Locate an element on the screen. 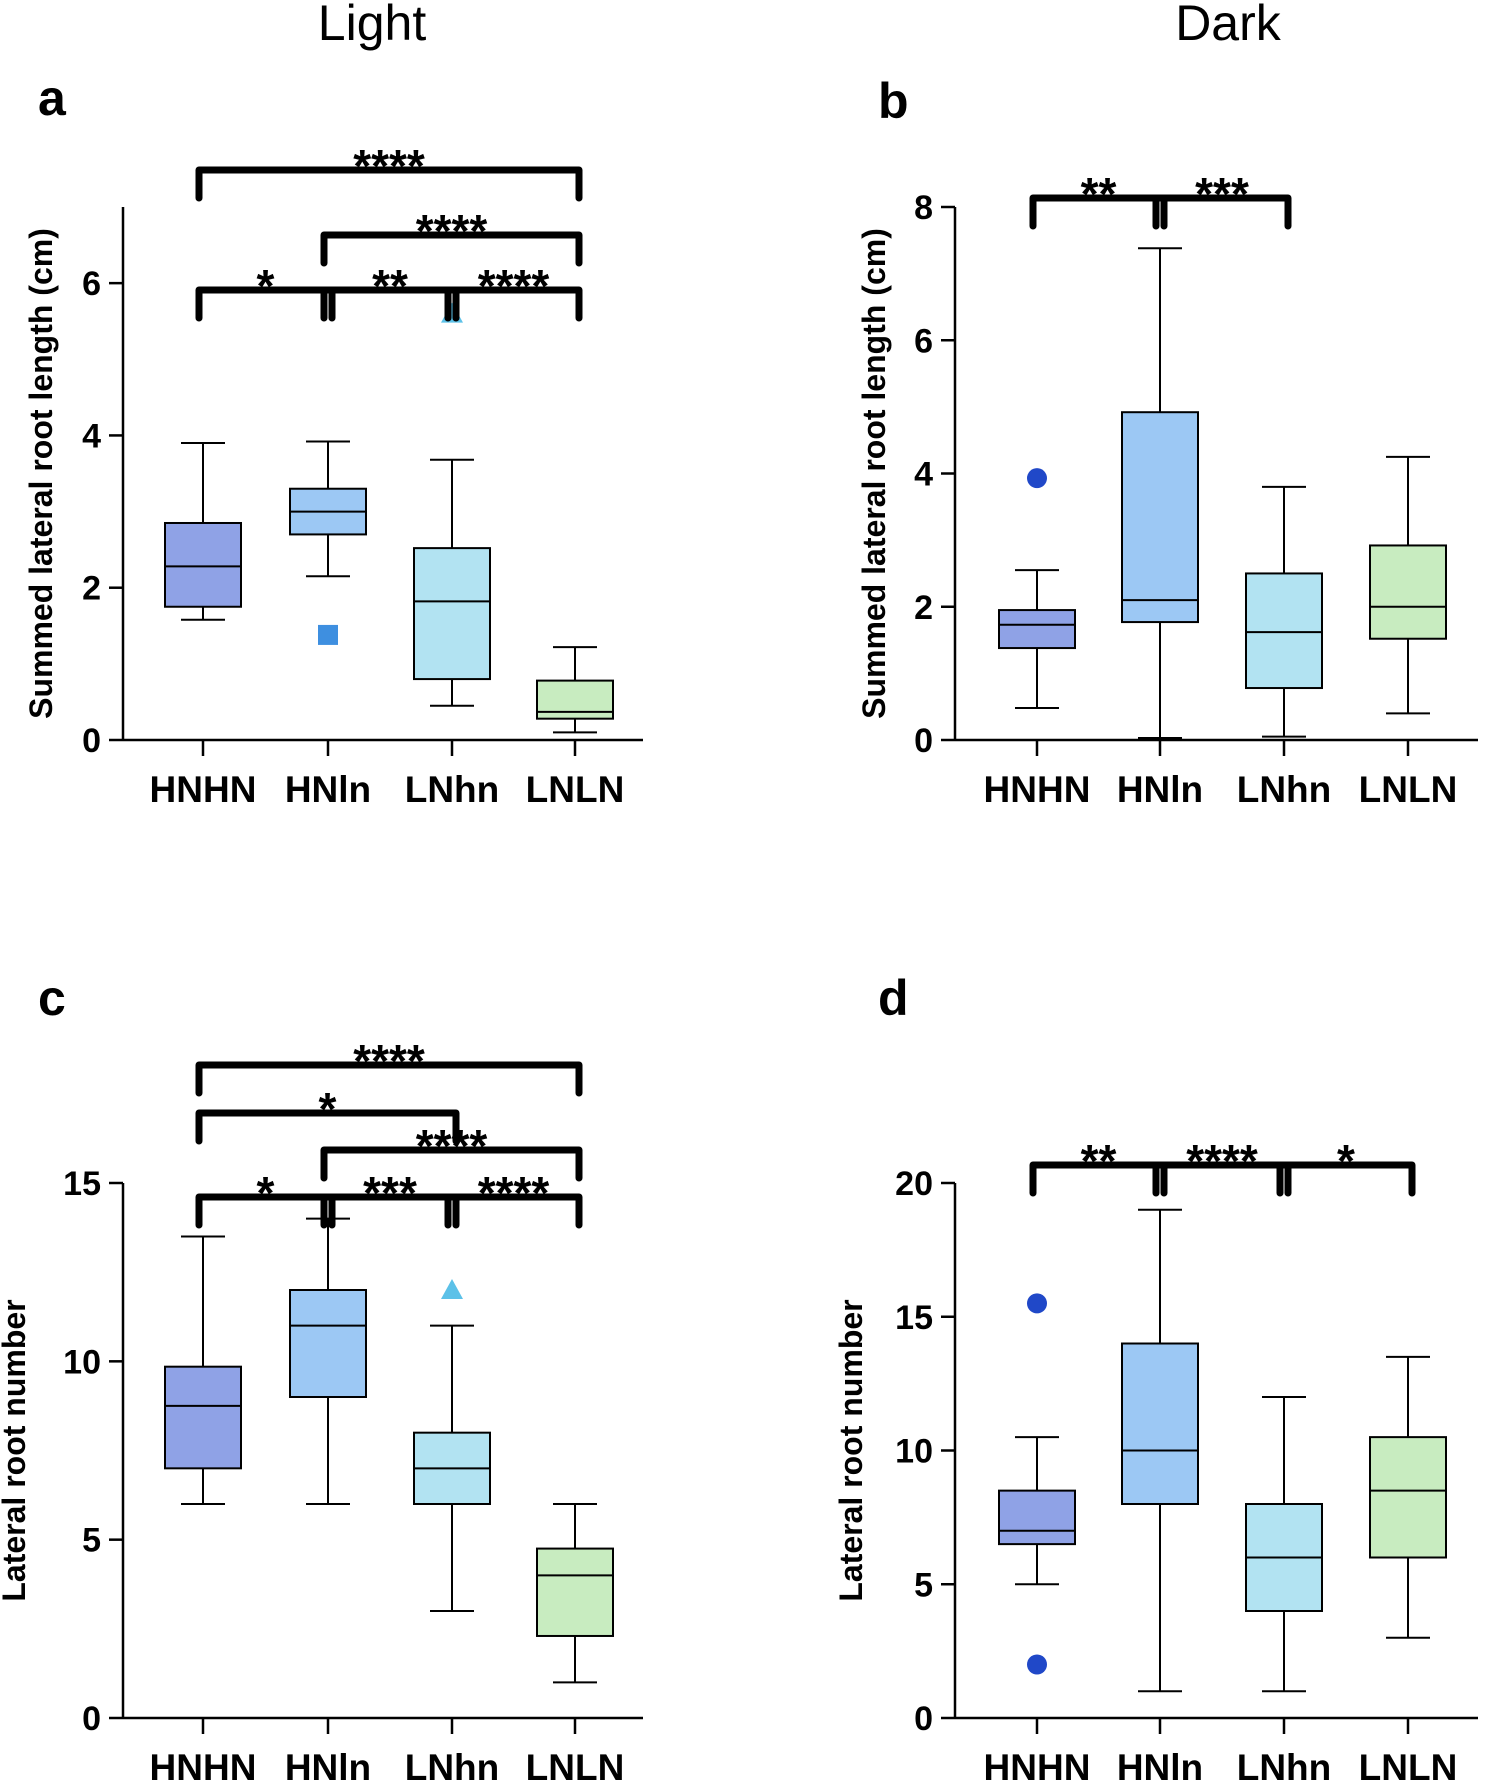 This screenshot has height=1782, width=1490. column-title-light: Light is located at coordinates (372, 25).